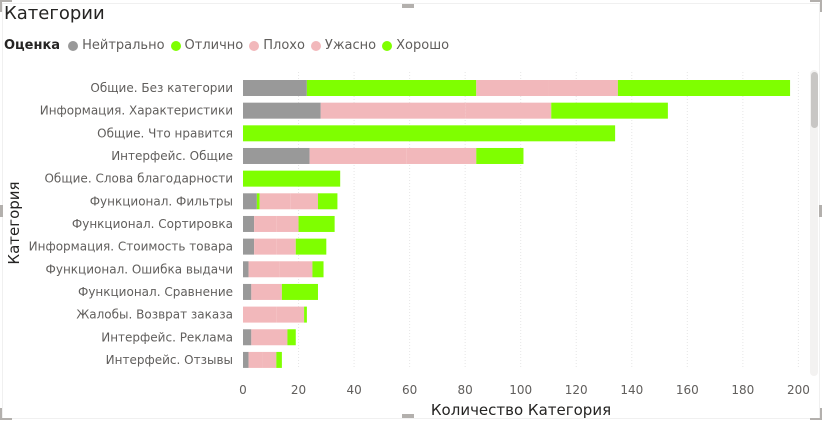 The height and width of the screenshot is (422, 824). I want to click on legend-item-bad: Плохо, so click(277, 45).